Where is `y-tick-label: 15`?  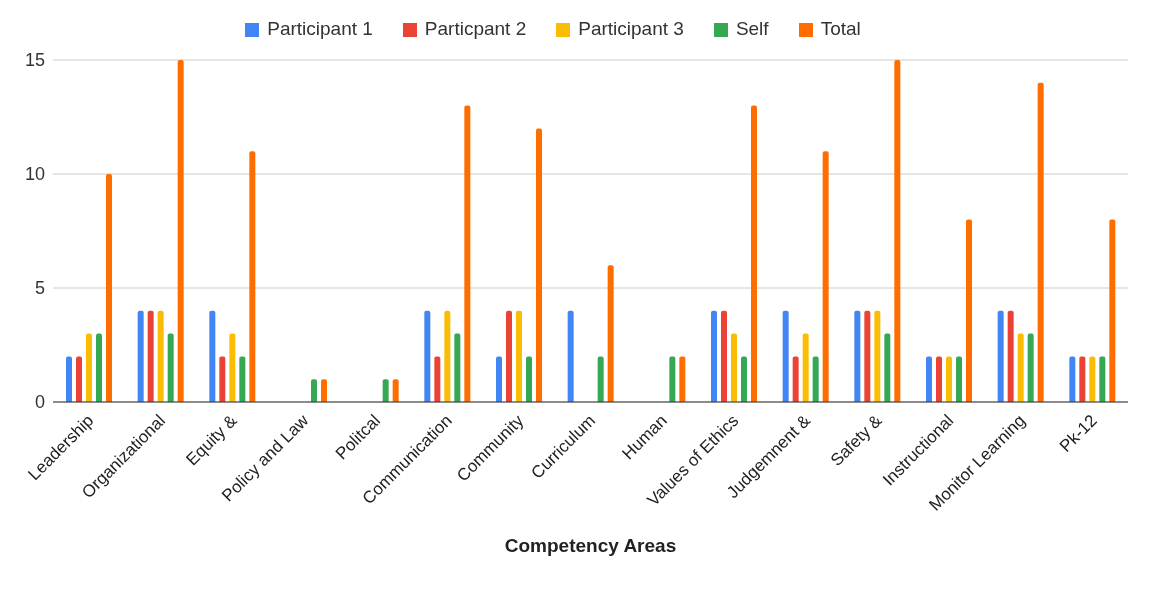
y-tick-label: 15 is located at coordinates (34, 60).